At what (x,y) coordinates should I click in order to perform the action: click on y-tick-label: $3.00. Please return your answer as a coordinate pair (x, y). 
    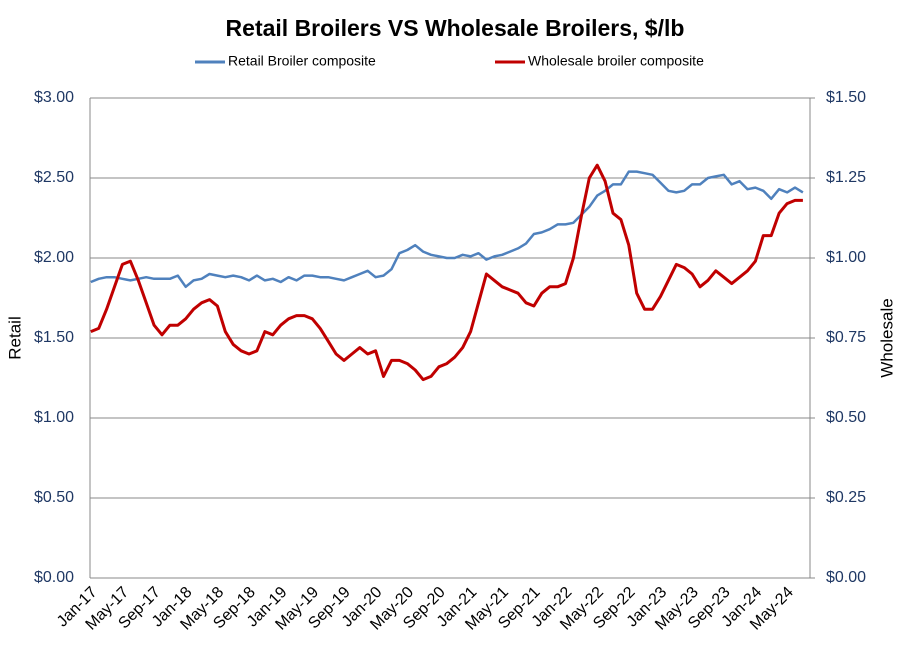
    Looking at the image, I should click on (54, 97).